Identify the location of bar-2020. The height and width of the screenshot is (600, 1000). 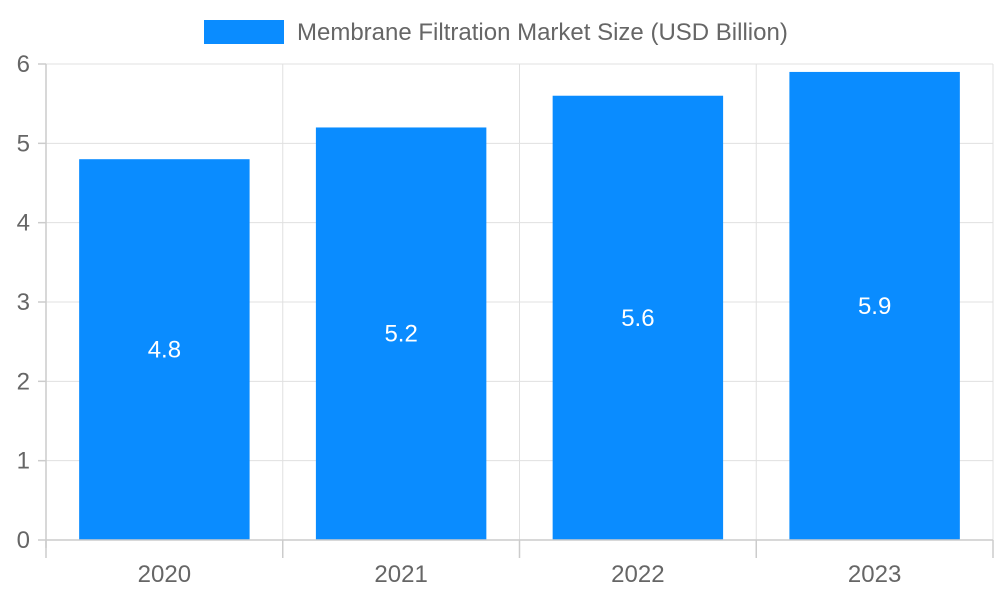
(164, 349).